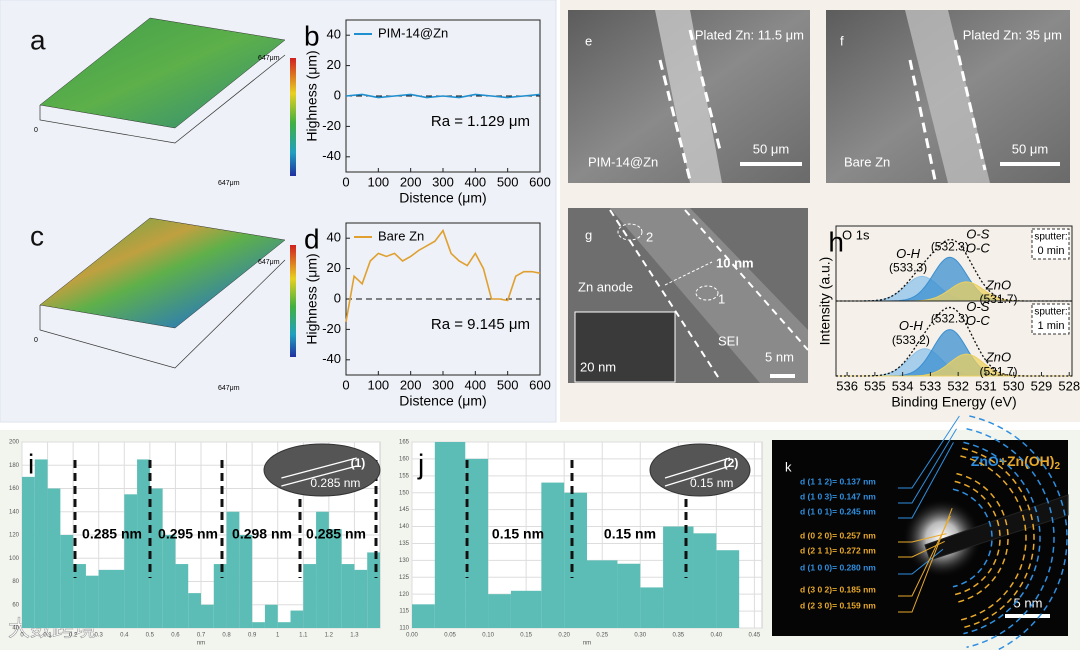 This screenshot has height=650, width=1080. What do you see at coordinates (278, 636) in the screenshot?
I see `x-tick-label: 1` at bounding box center [278, 636].